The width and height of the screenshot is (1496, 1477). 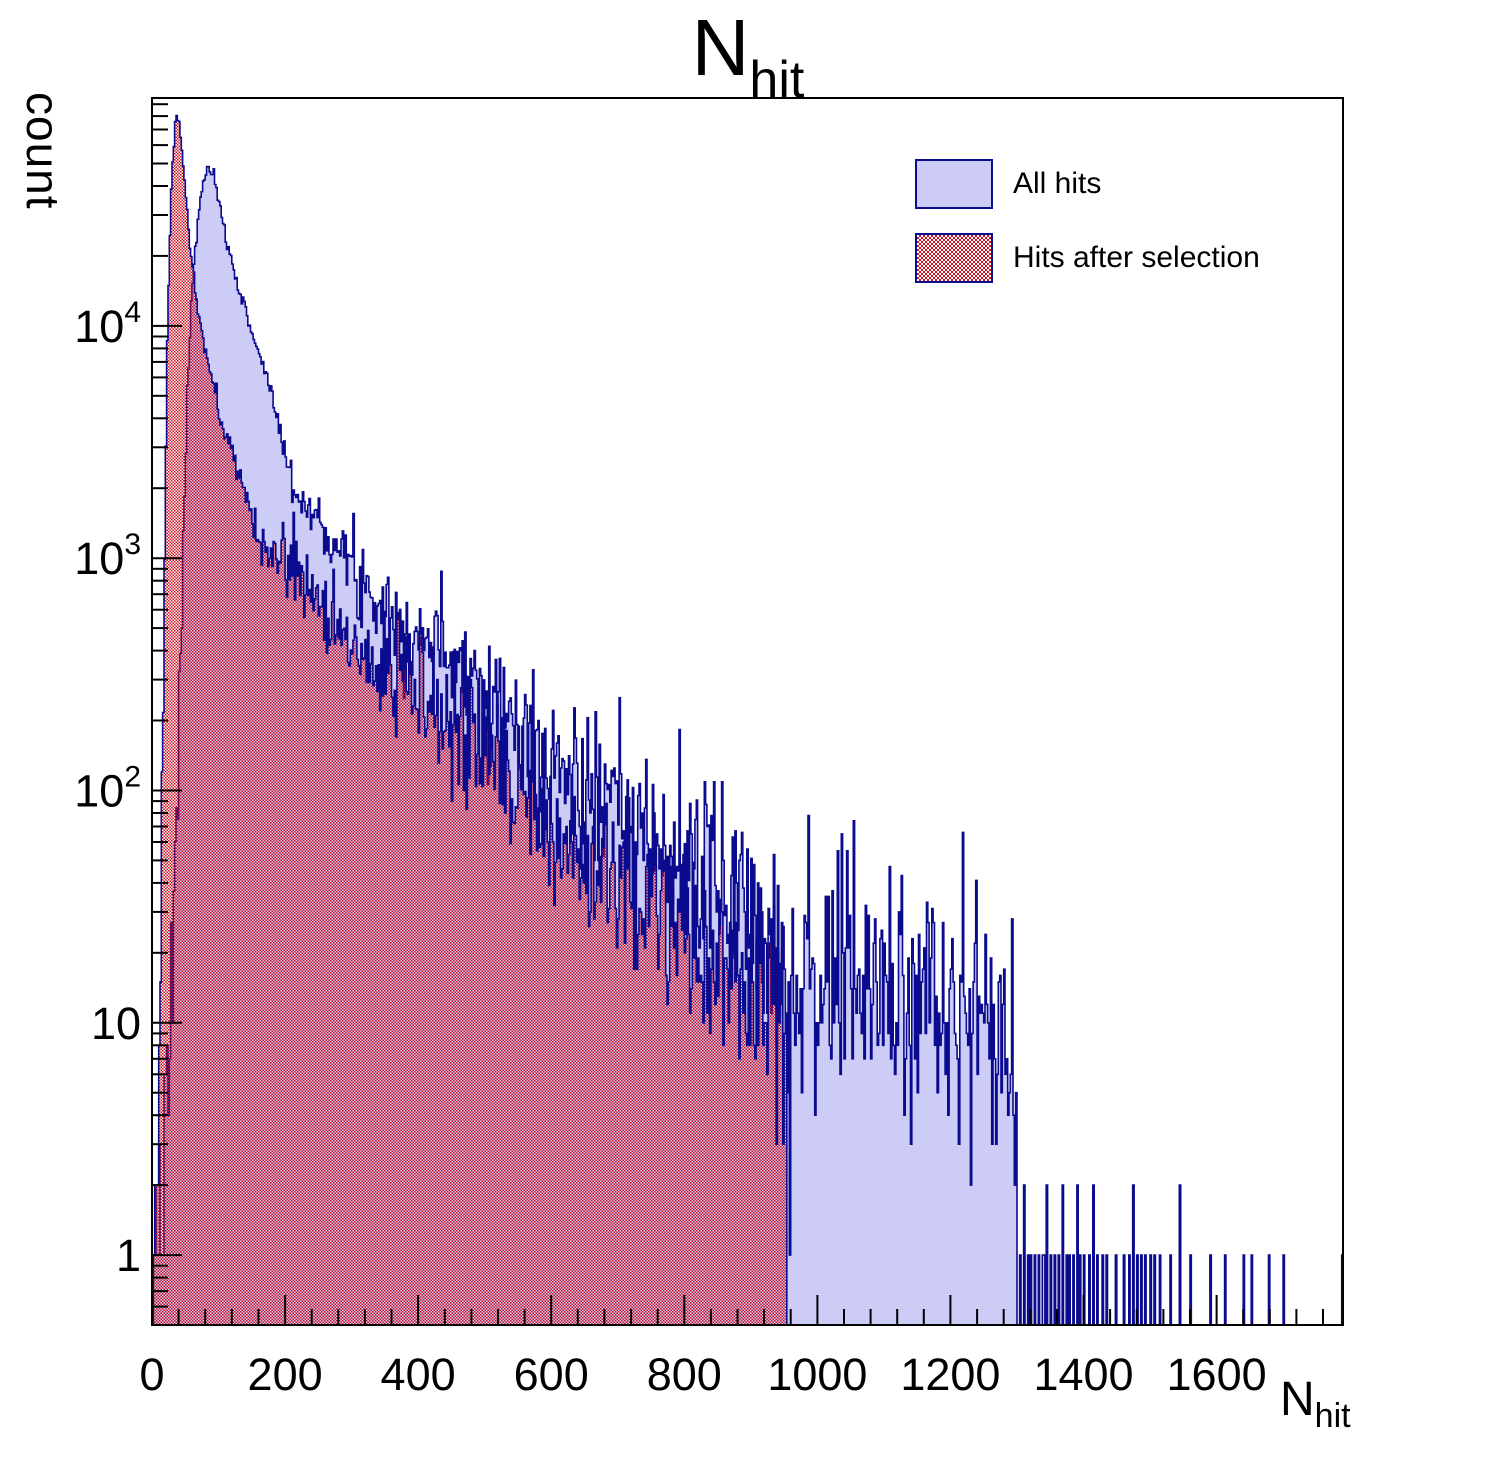 What do you see at coordinates (551, 1374) in the screenshot?
I see `x-tick-label: 600` at bounding box center [551, 1374].